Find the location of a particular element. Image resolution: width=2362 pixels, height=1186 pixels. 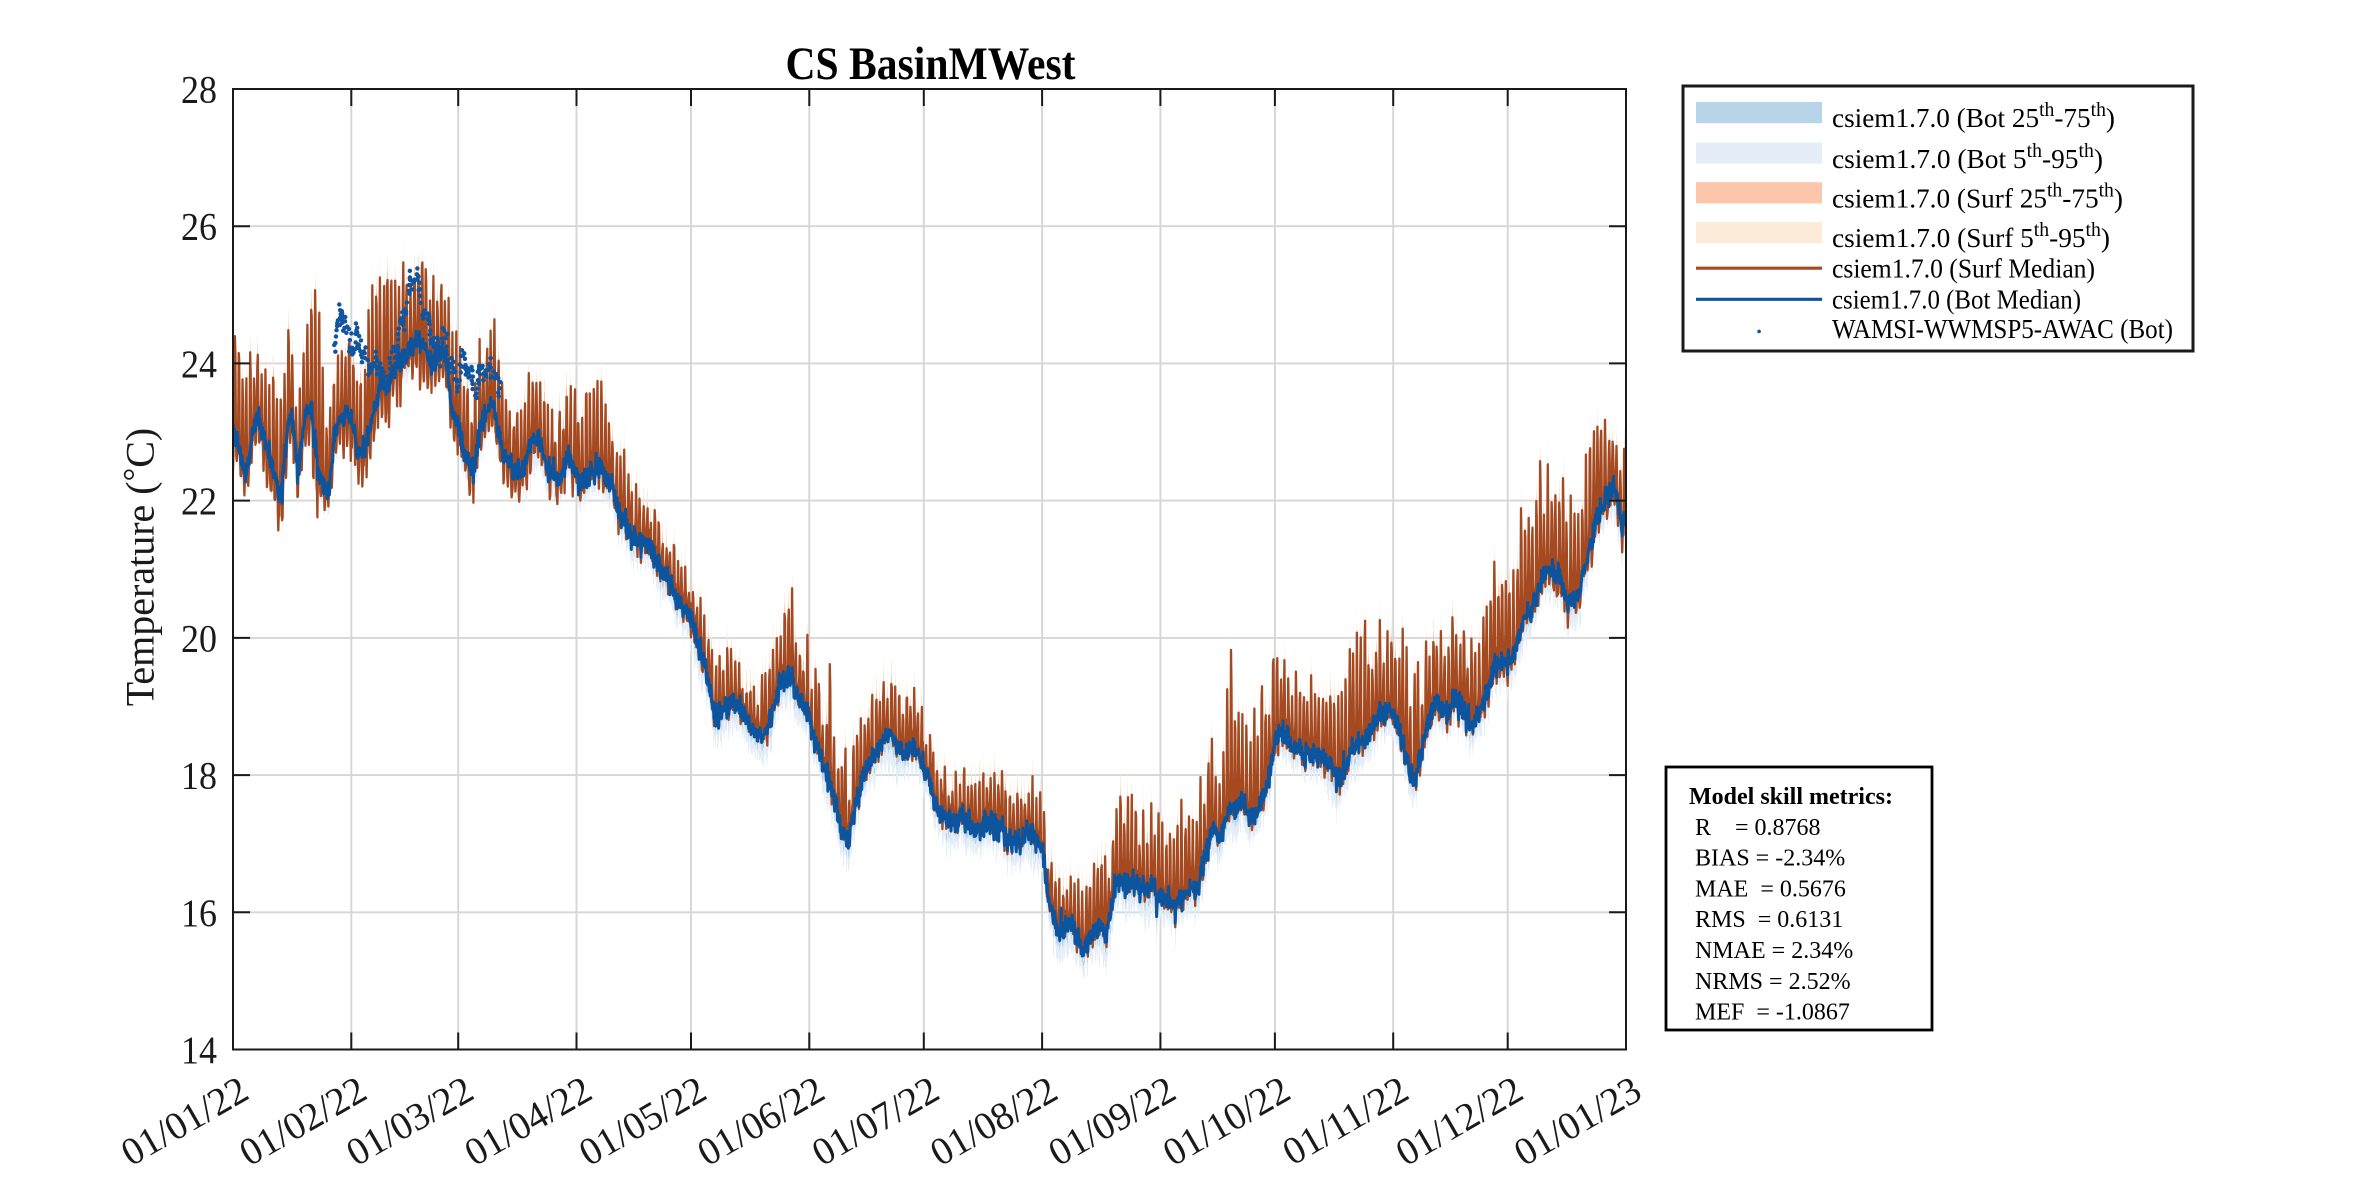

svg-text: RMS = 0.6131 is located at coordinates (1766, 920).